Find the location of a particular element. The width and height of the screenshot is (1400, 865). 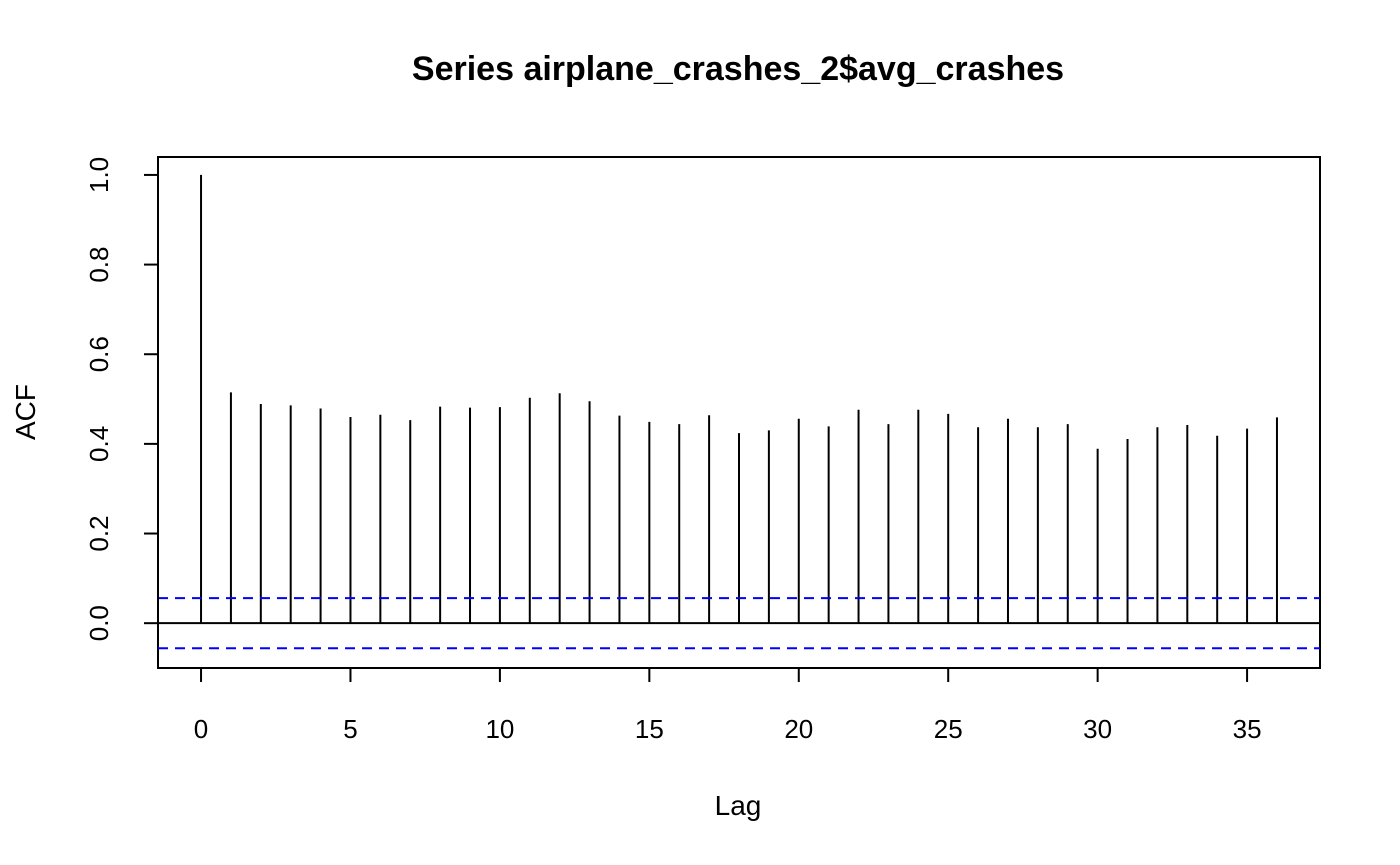

x-tick-label: 20 is located at coordinates (798, 729).